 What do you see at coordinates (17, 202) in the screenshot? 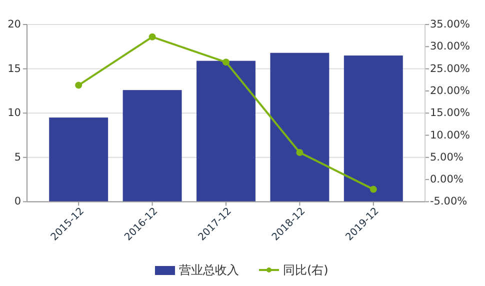
I see `y-tick-label: 0` at bounding box center [17, 202].